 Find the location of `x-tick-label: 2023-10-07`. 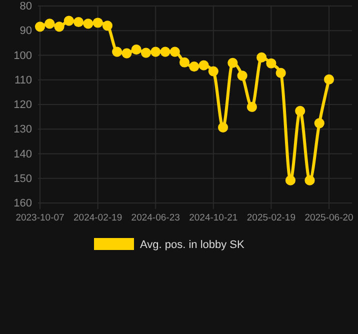

x-tick-label: 2023-10-07 is located at coordinates (40, 218).